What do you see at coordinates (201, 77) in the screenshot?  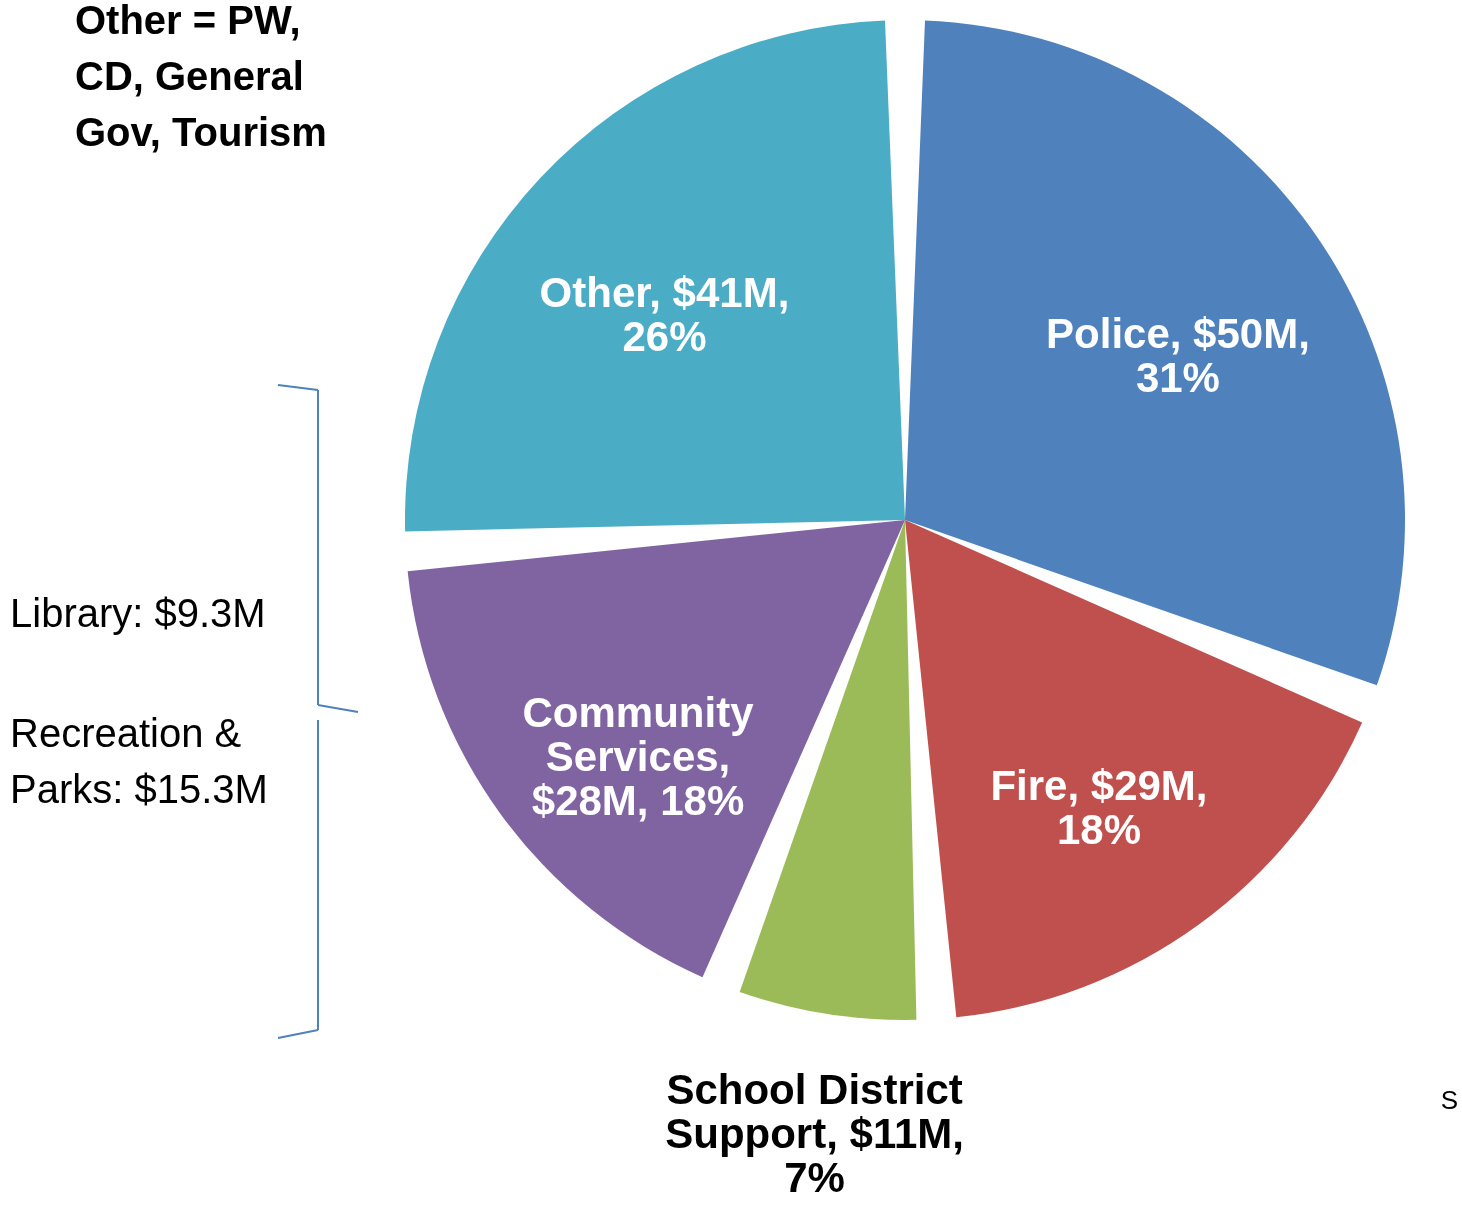 I see `text: Other = PW, CD, General Gov, Tourism` at bounding box center [201, 77].